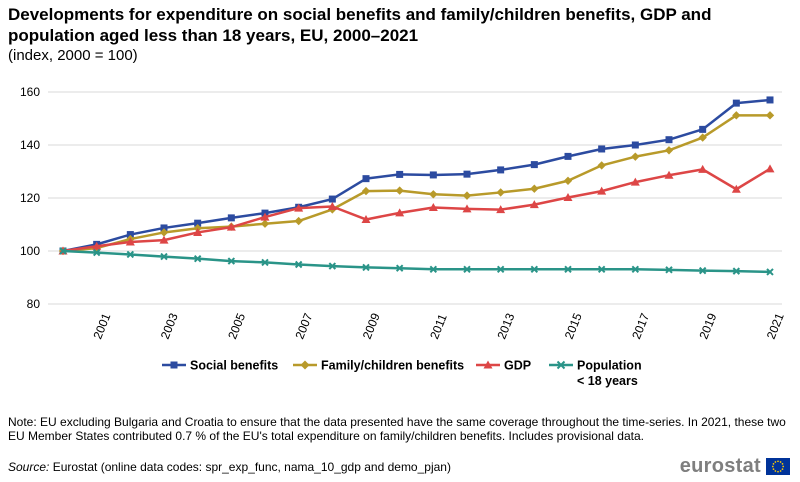 The width and height of the screenshot is (800, 482). Describe the element at coordinates (503, 366) in the screenshot. I see `legend-item-gdp: GDP` at that location.